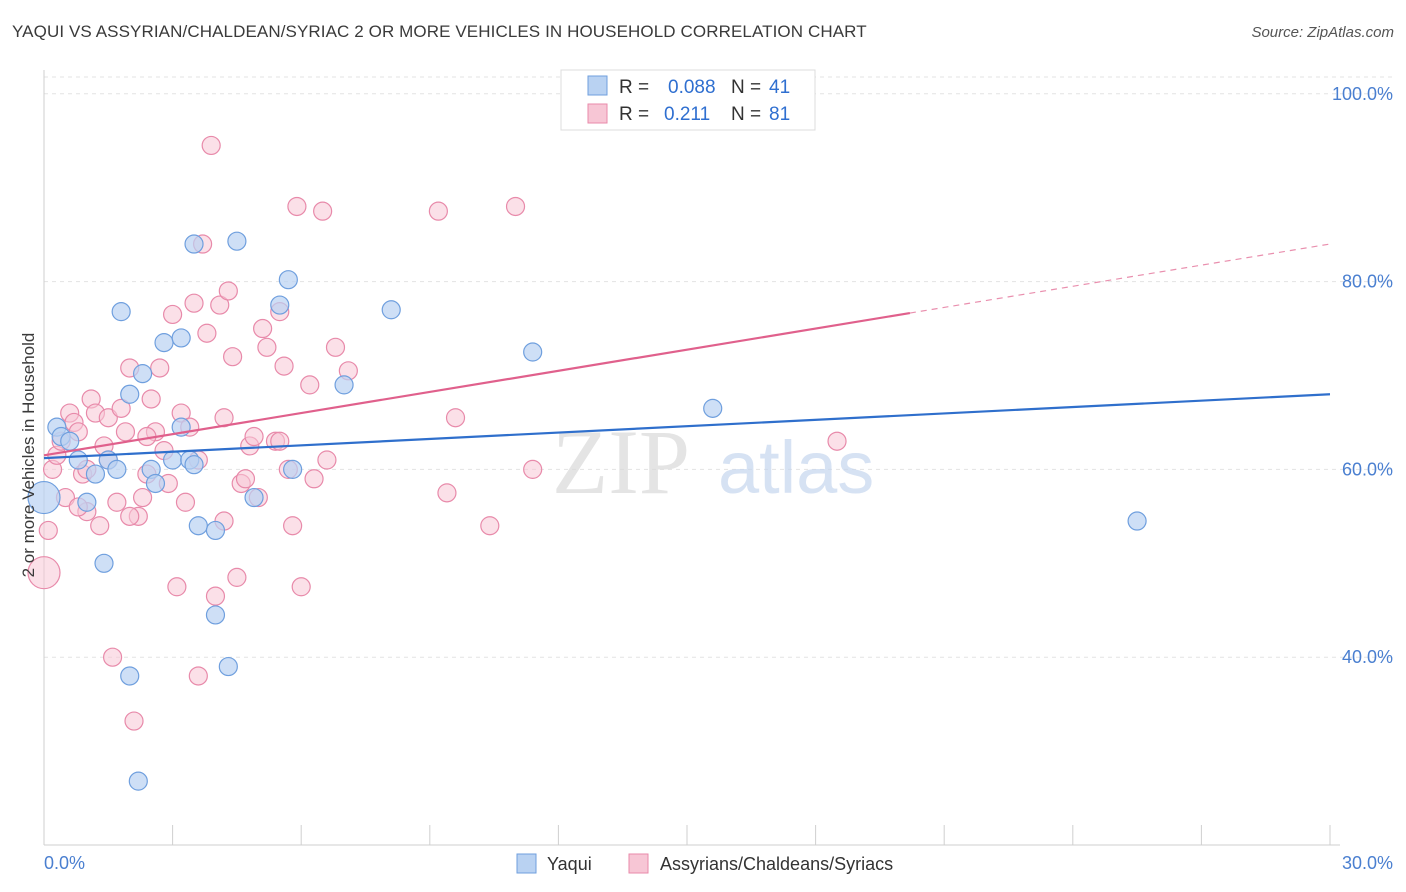 Image resolution: width=1406 pixels, height=892 pixels. I want to click on legend-r-label-assyr: R =, so click(634, 114).